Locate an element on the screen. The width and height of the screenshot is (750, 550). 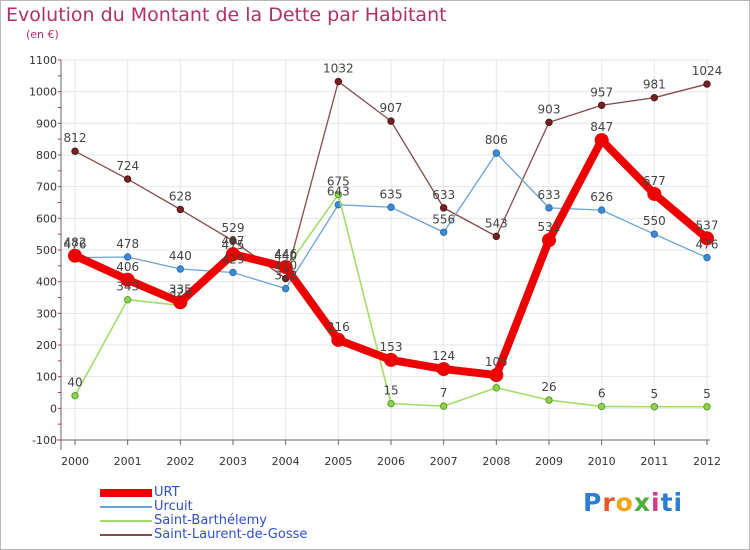
x-tick-label: 2007 is located at coordinates (444, 461).